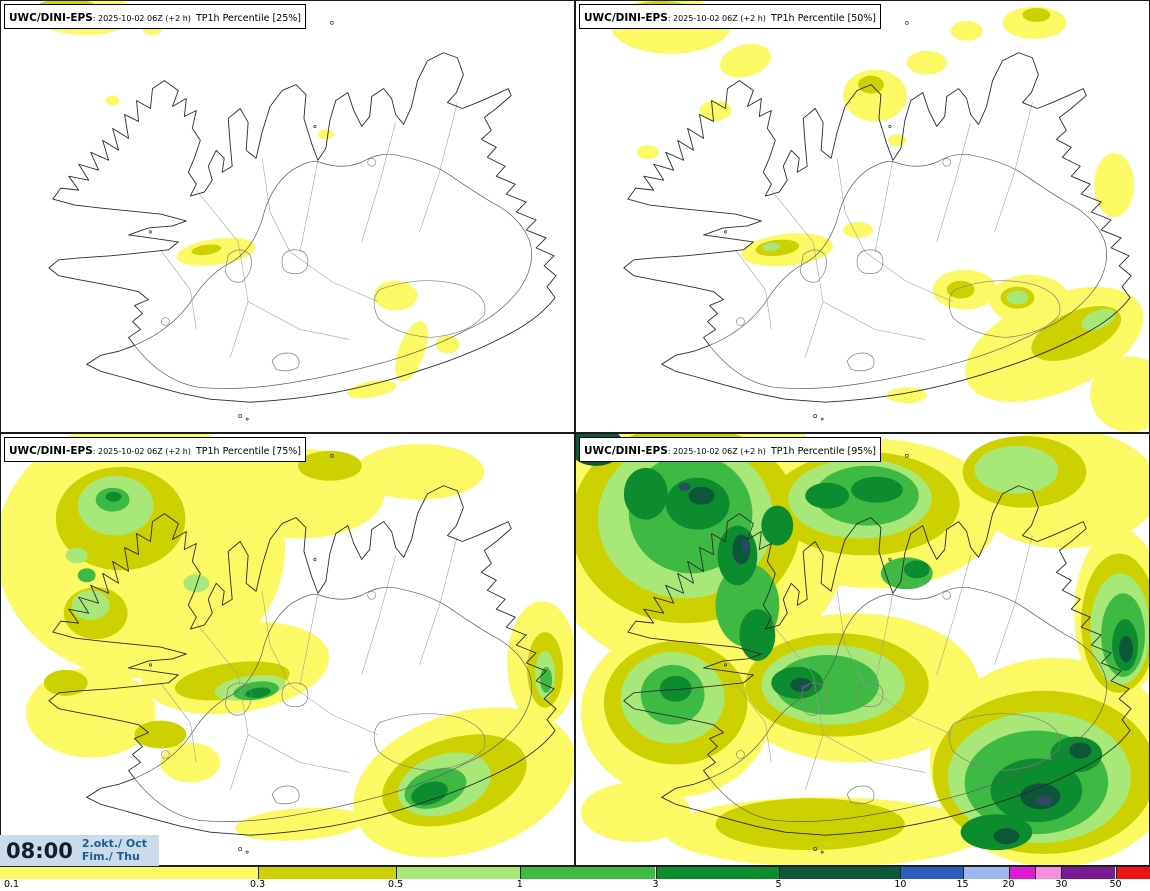  What do you see at coordinates (1061, 884) in the screenshot?
I see `colorbar-tick-label: 30` at bounding box center [1061, 884].